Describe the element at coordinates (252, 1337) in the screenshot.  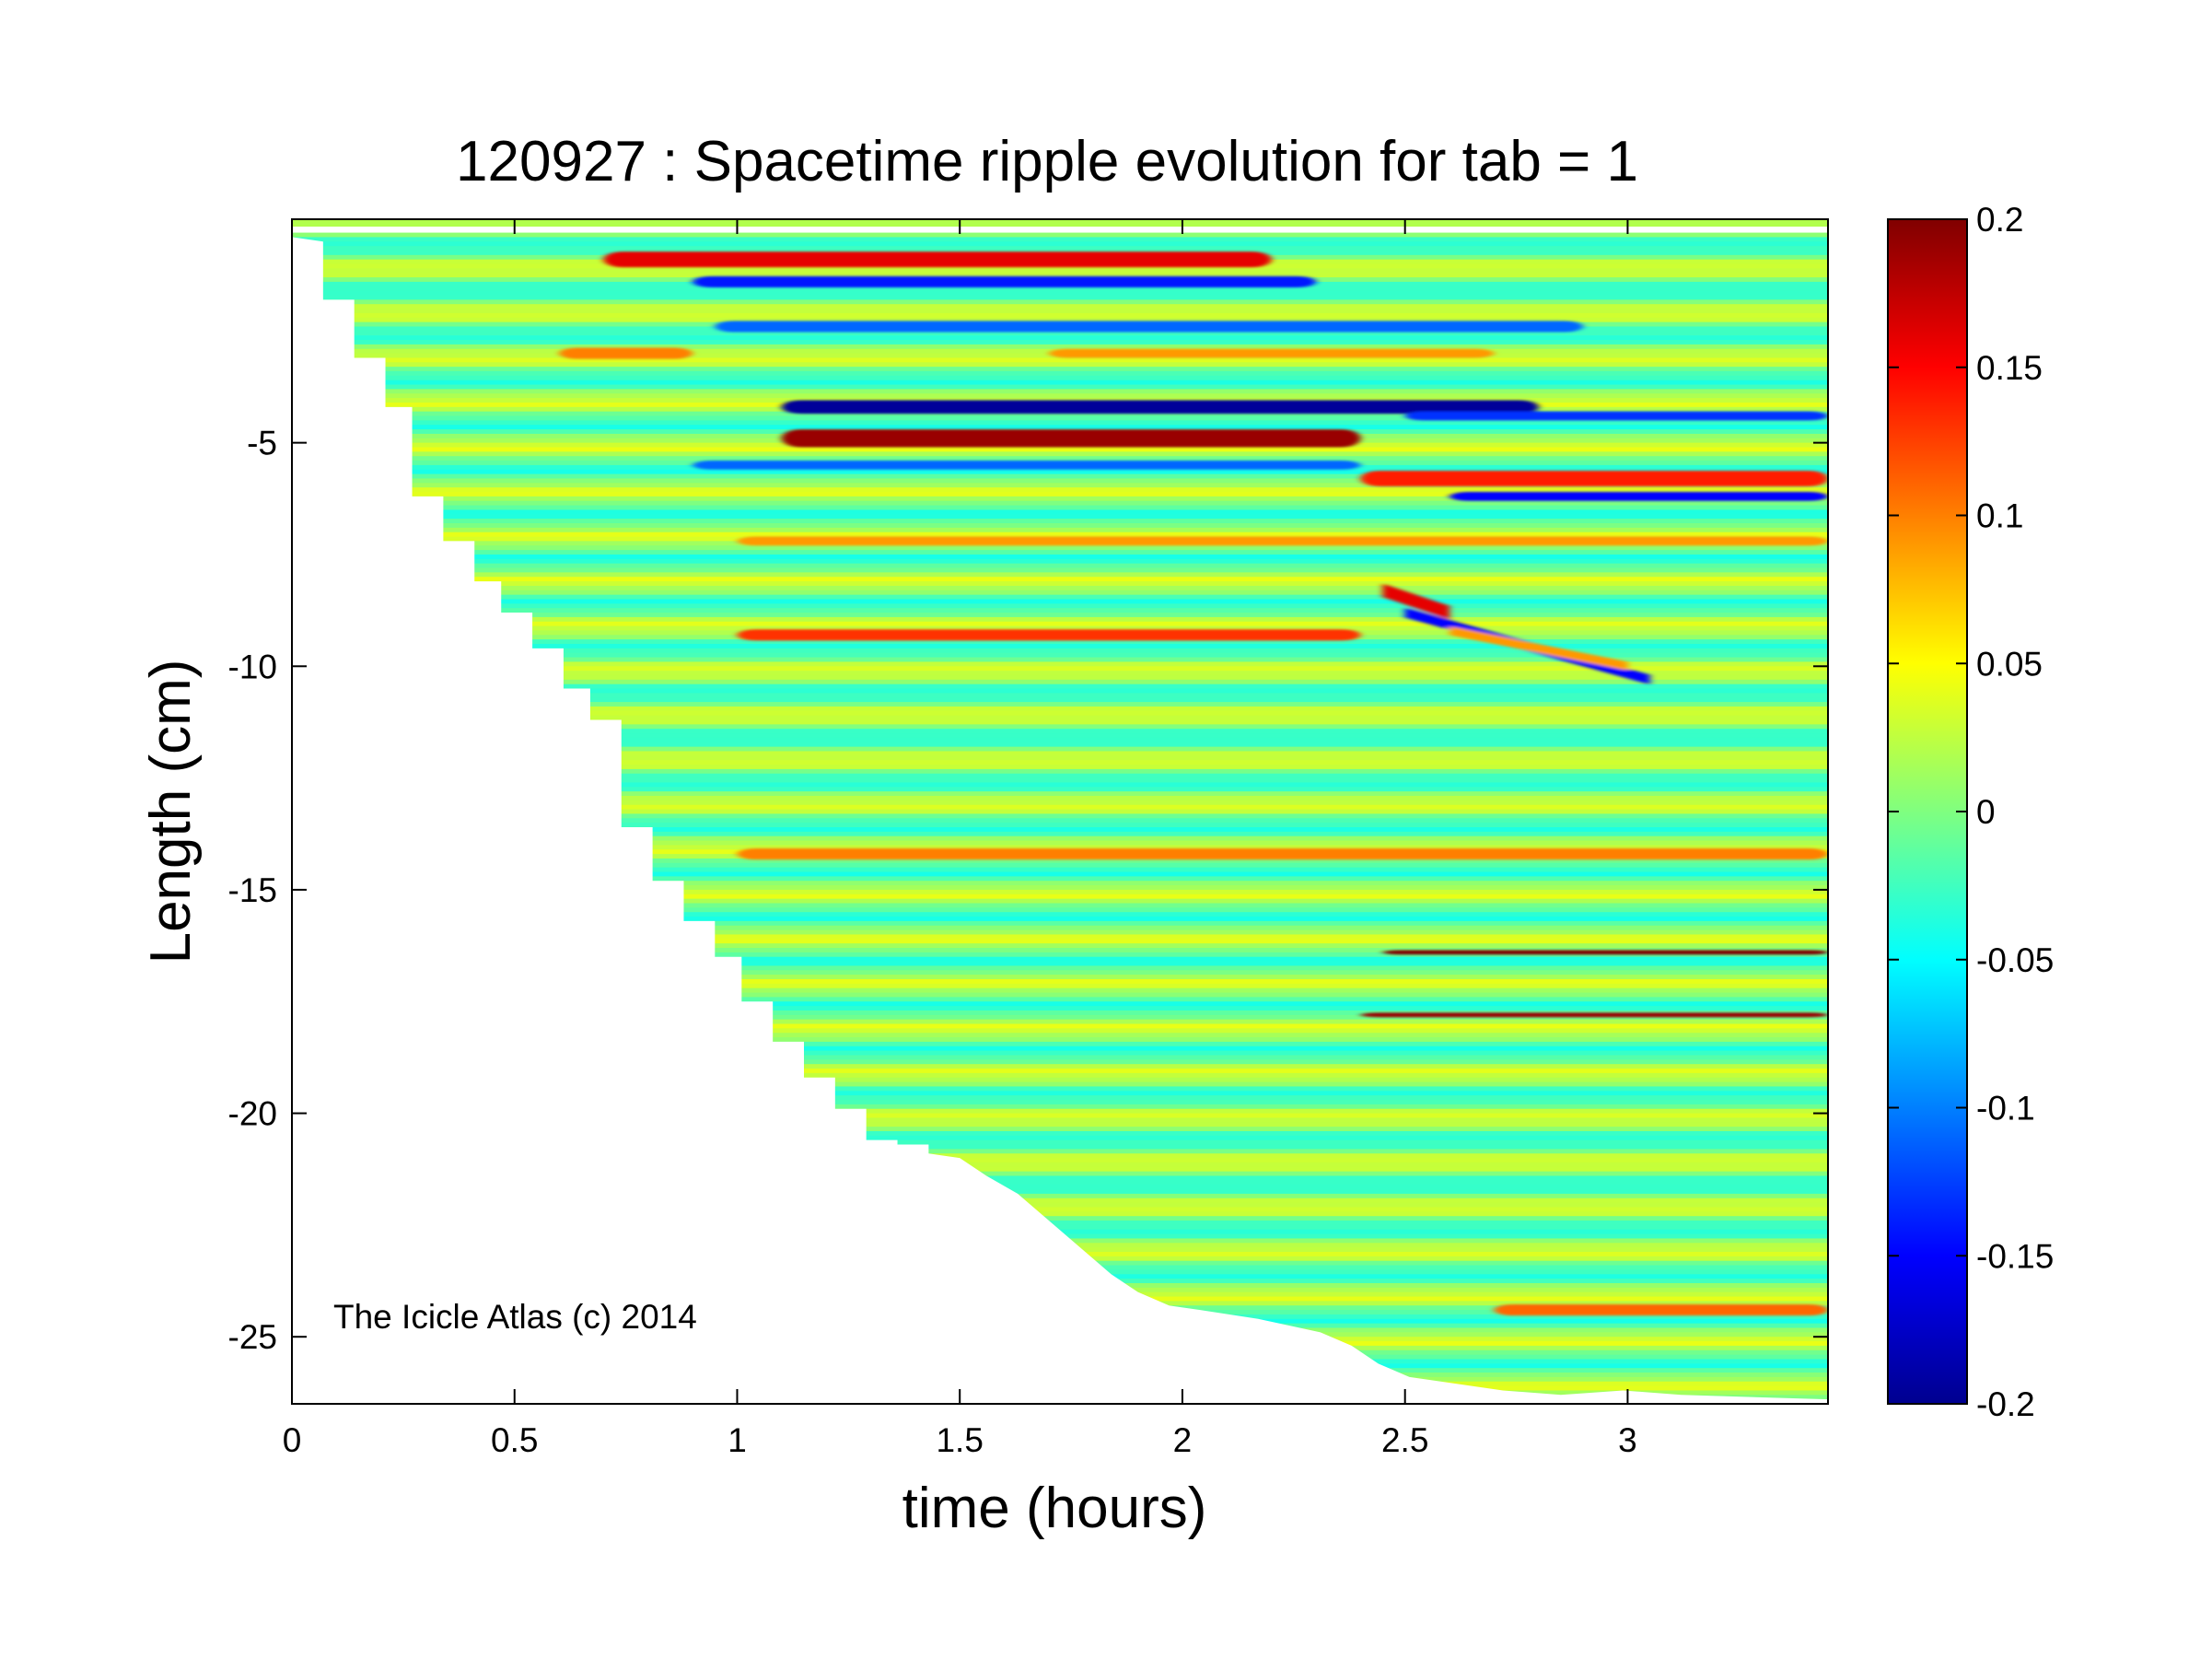
I see `y-tick-label: -25` at that location.